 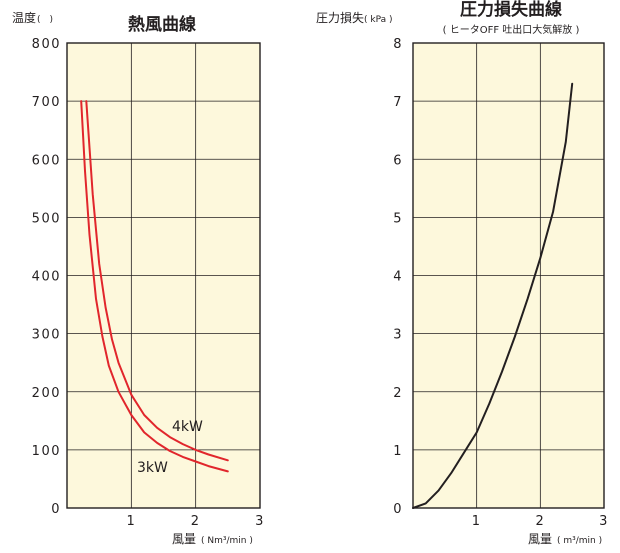 I want to click on chart1-x-tick-label: 2, so click(x=196, y=521).